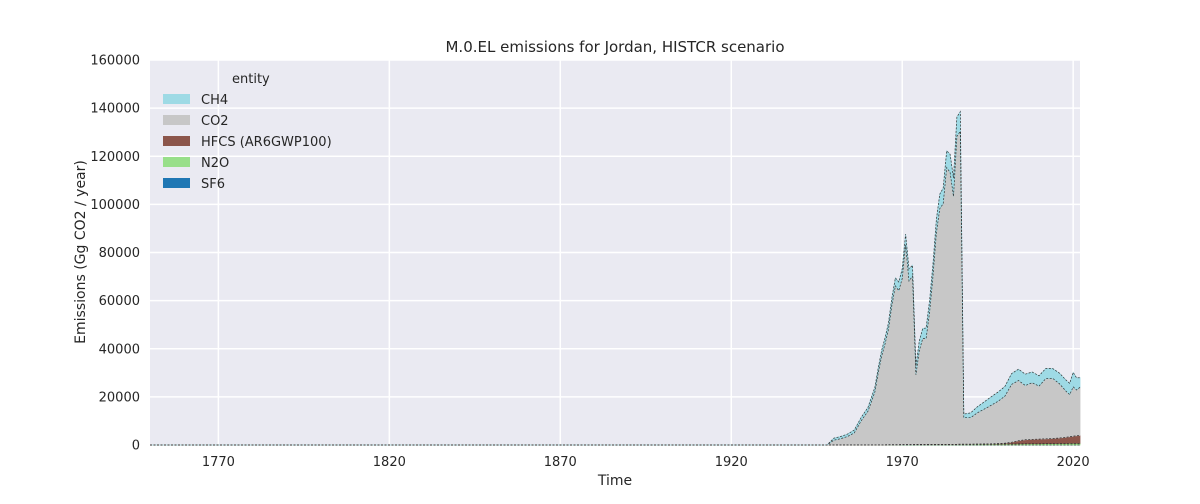 The height and width of the screenshot is (504, 1200). What do you see at coordinates (115, 109) in the screenshot?
I see `y-tick-label: 140000` at bounding box center [115, 109].